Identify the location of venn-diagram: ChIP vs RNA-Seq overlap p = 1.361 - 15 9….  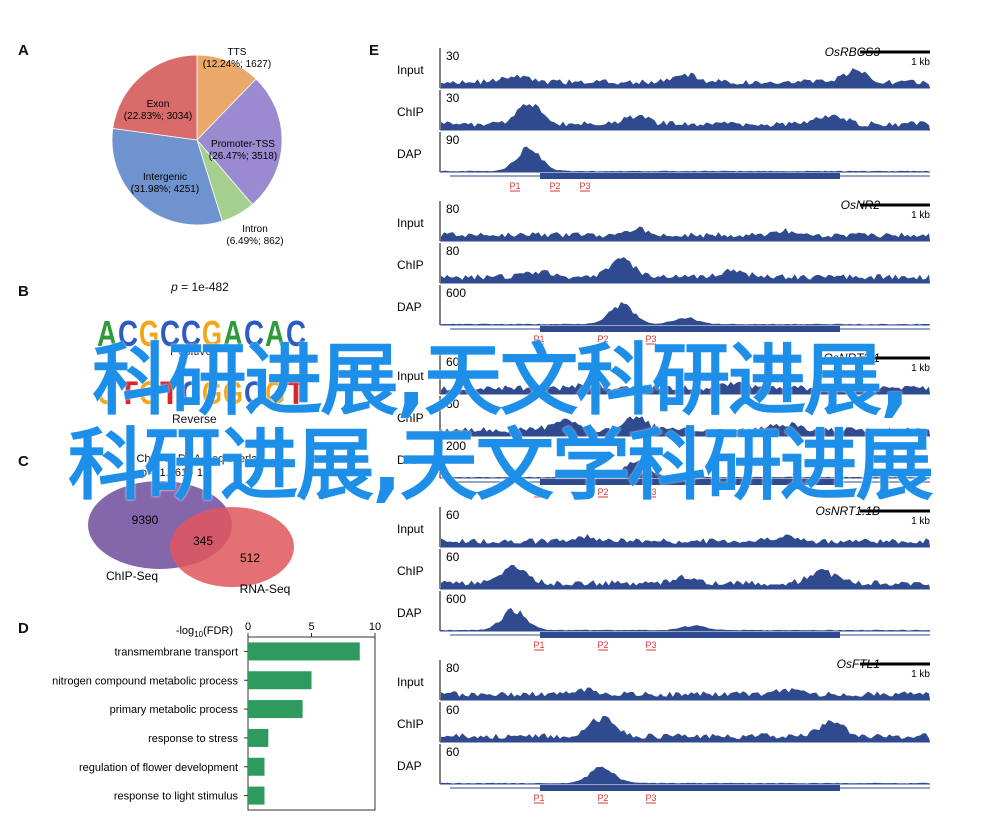
(191, 524).